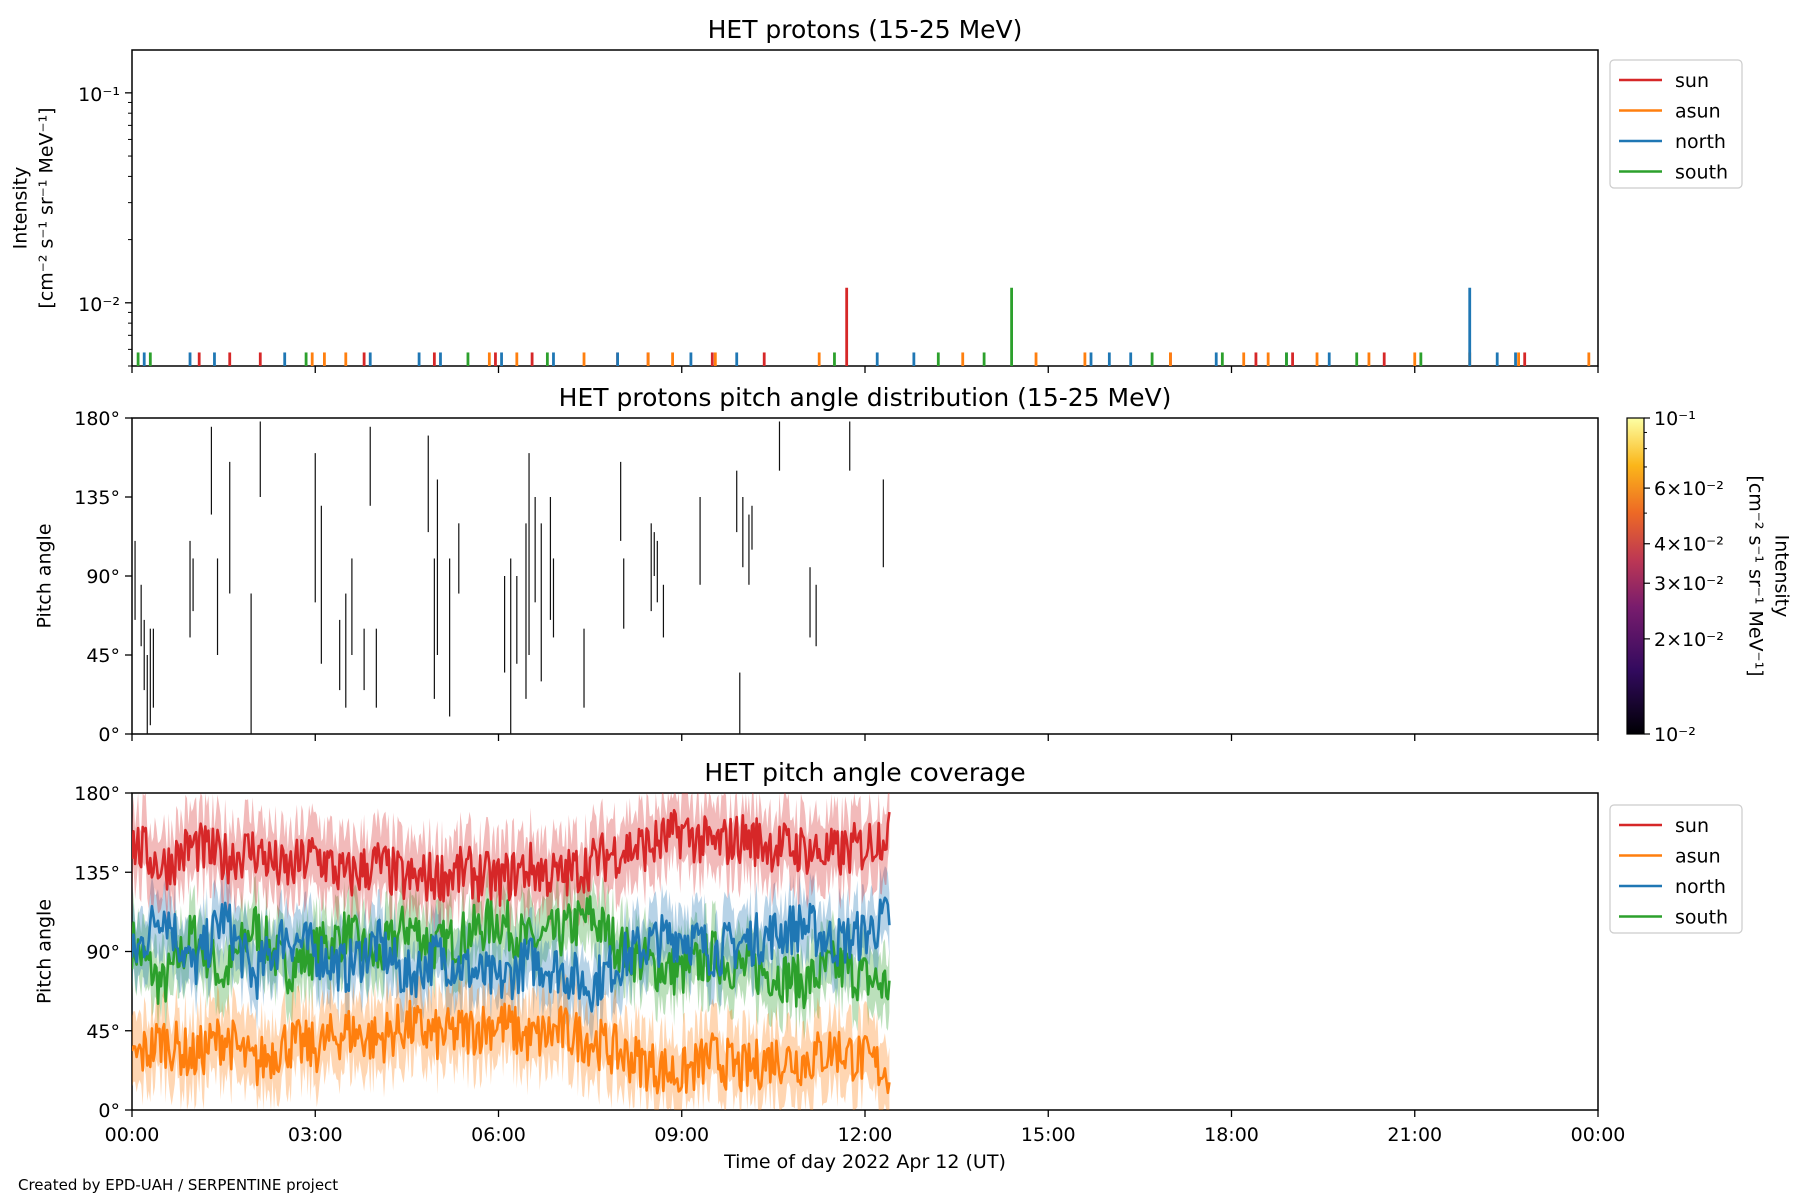 This screenshot has width=1800, height=1200. Describe the element at coordinates (315, 1135) in the screenshot. I see `x-tick-label: 03:00` at that location.